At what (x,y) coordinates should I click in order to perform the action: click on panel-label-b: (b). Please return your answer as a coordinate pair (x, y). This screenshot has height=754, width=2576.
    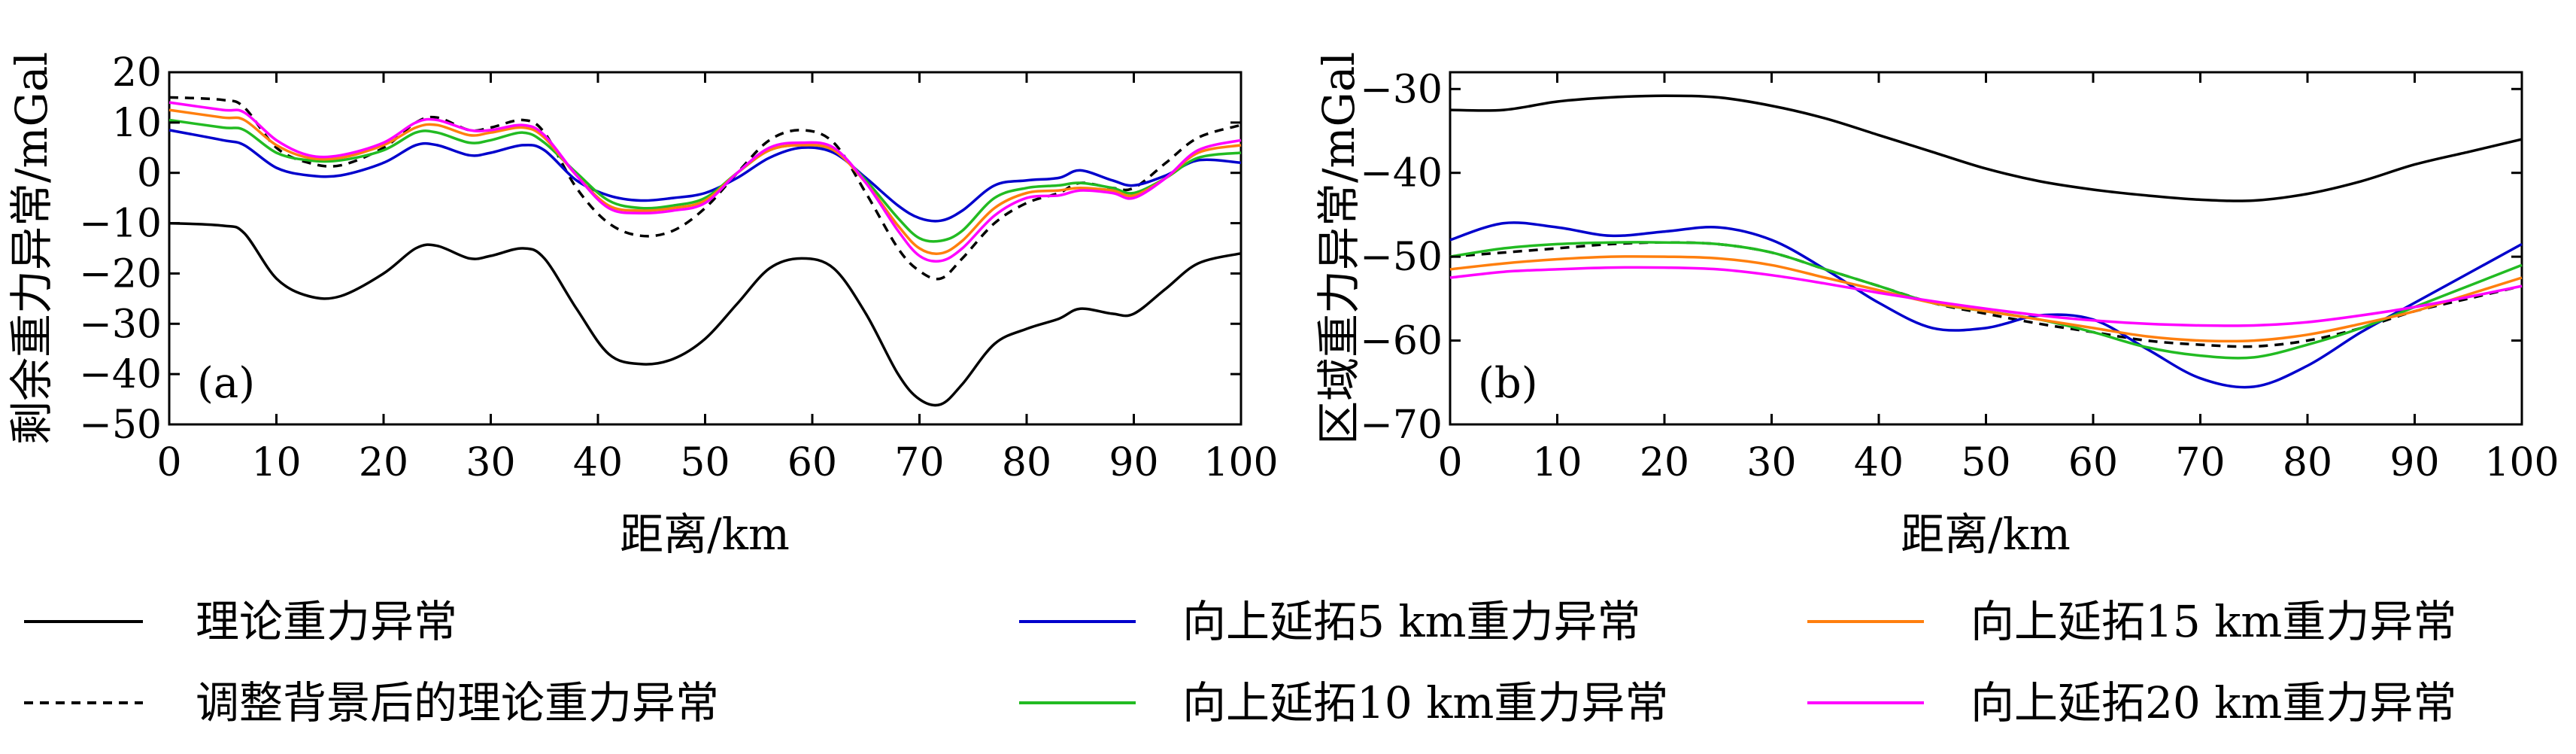
    Looking at the image, I should click on (1508, 383).